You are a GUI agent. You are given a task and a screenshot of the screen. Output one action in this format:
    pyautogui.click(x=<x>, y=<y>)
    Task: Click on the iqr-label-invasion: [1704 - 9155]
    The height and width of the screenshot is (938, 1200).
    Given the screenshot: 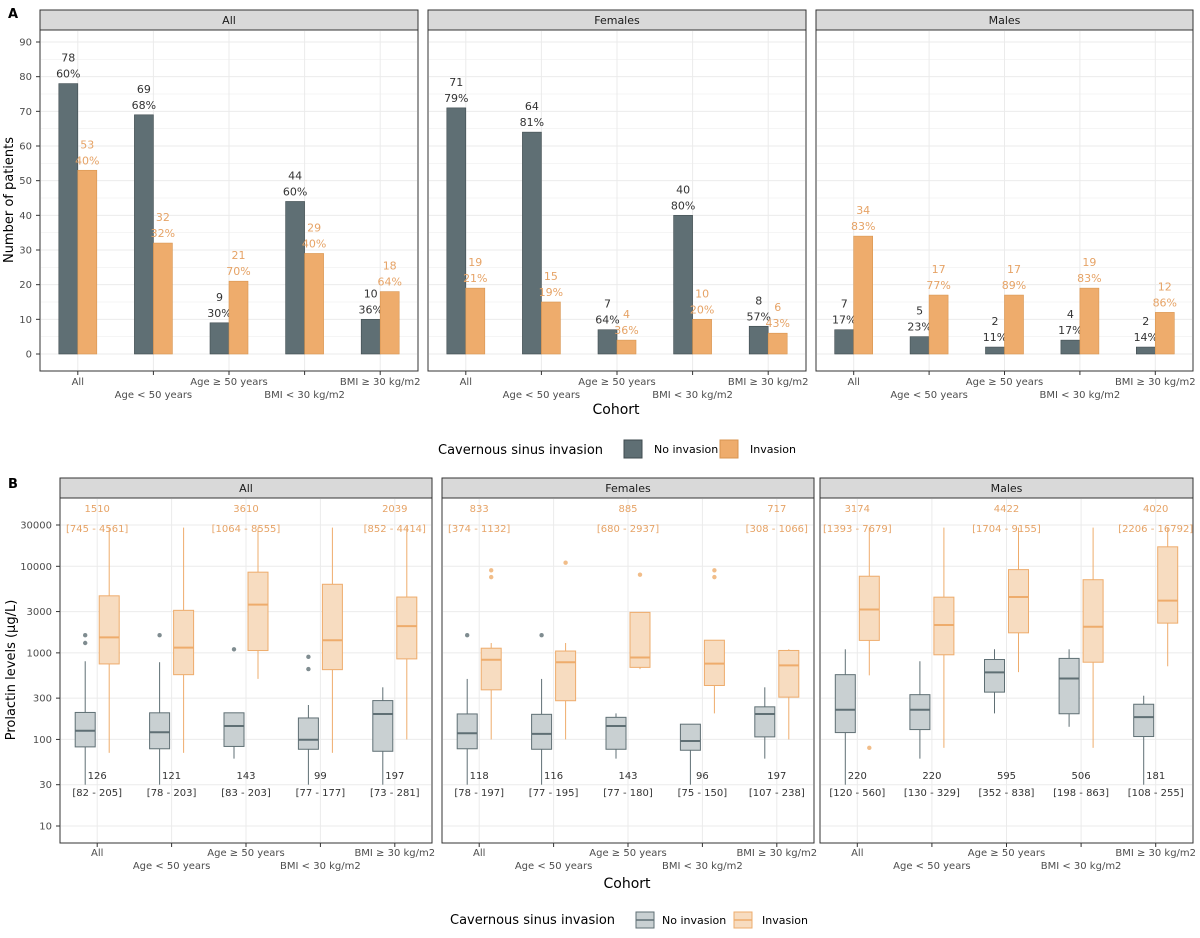 What is the action you would take?
    pyautogui.click(x=1006, y=529)
    